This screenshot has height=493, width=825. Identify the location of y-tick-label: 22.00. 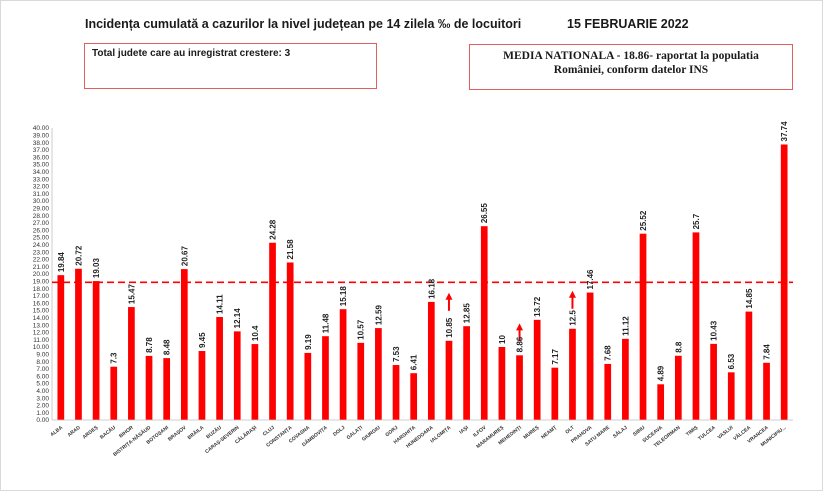
(41, 260).